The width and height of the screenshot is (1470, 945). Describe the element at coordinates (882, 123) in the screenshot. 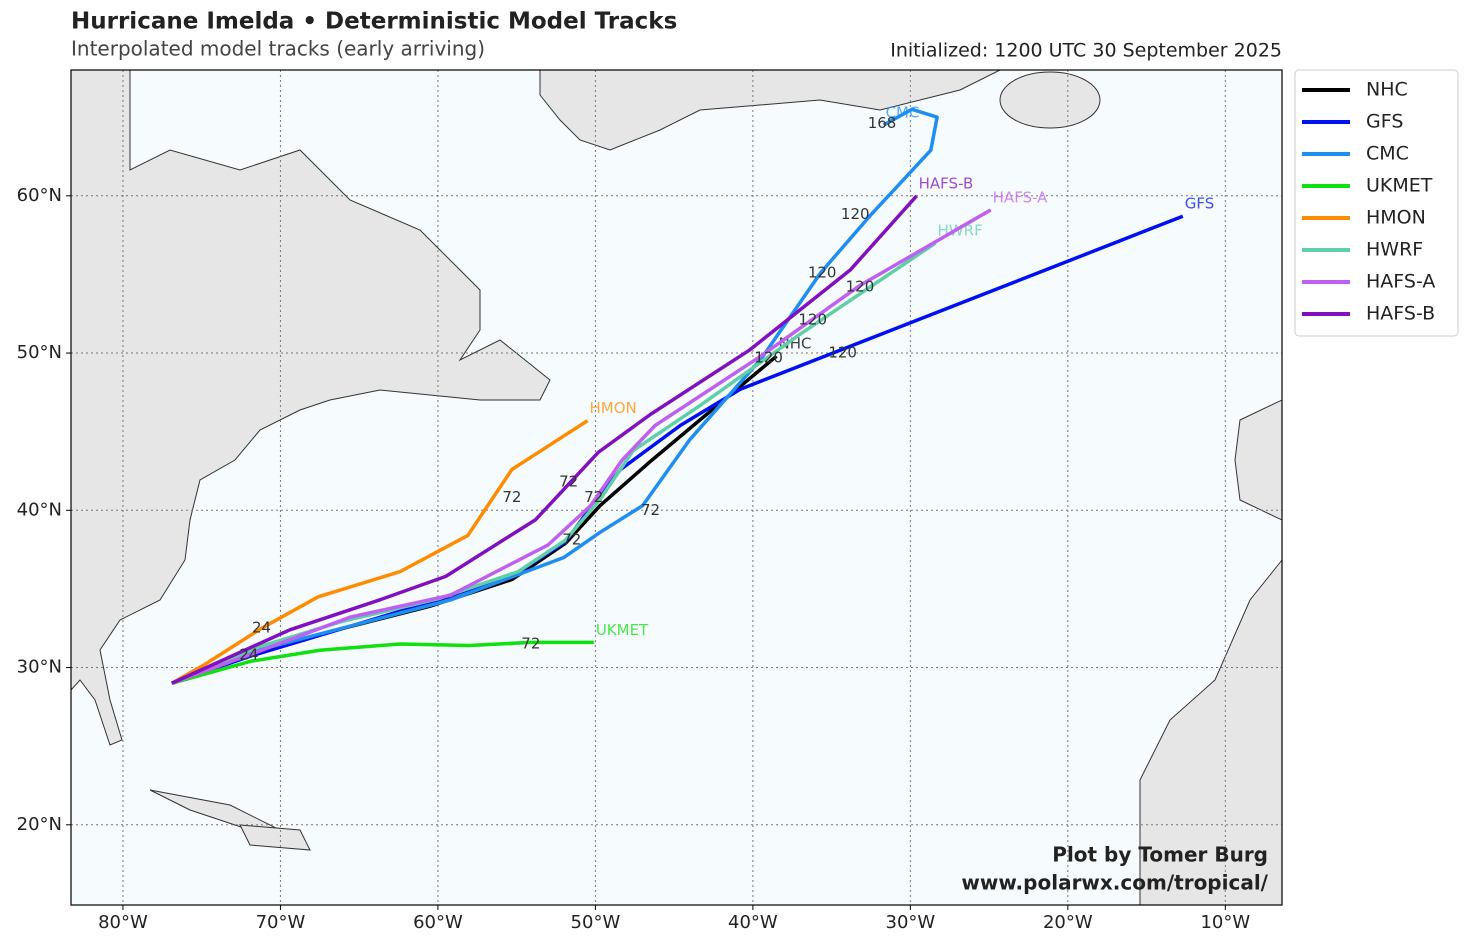

I see `forecast-hour: 168` at that location.